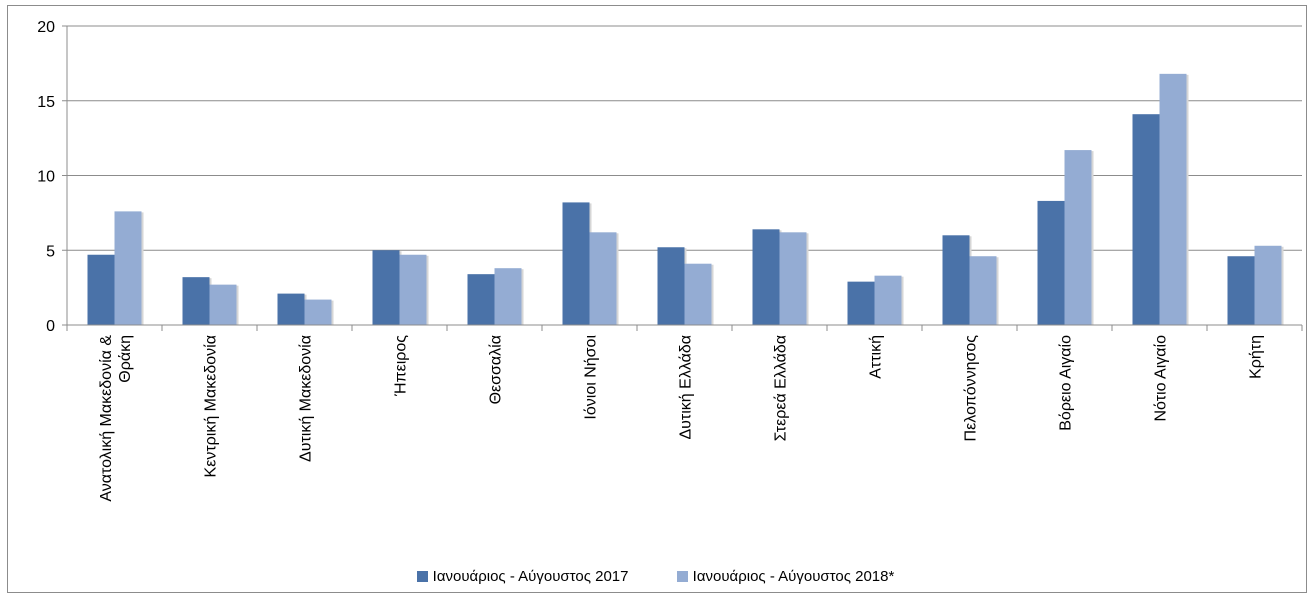 The width and height of the screenshot is (1311, 596). What do you see at coordinates (46, 177) in the screenshot?
I see `y-tick-label: 10` at bounding box center [46, 177].